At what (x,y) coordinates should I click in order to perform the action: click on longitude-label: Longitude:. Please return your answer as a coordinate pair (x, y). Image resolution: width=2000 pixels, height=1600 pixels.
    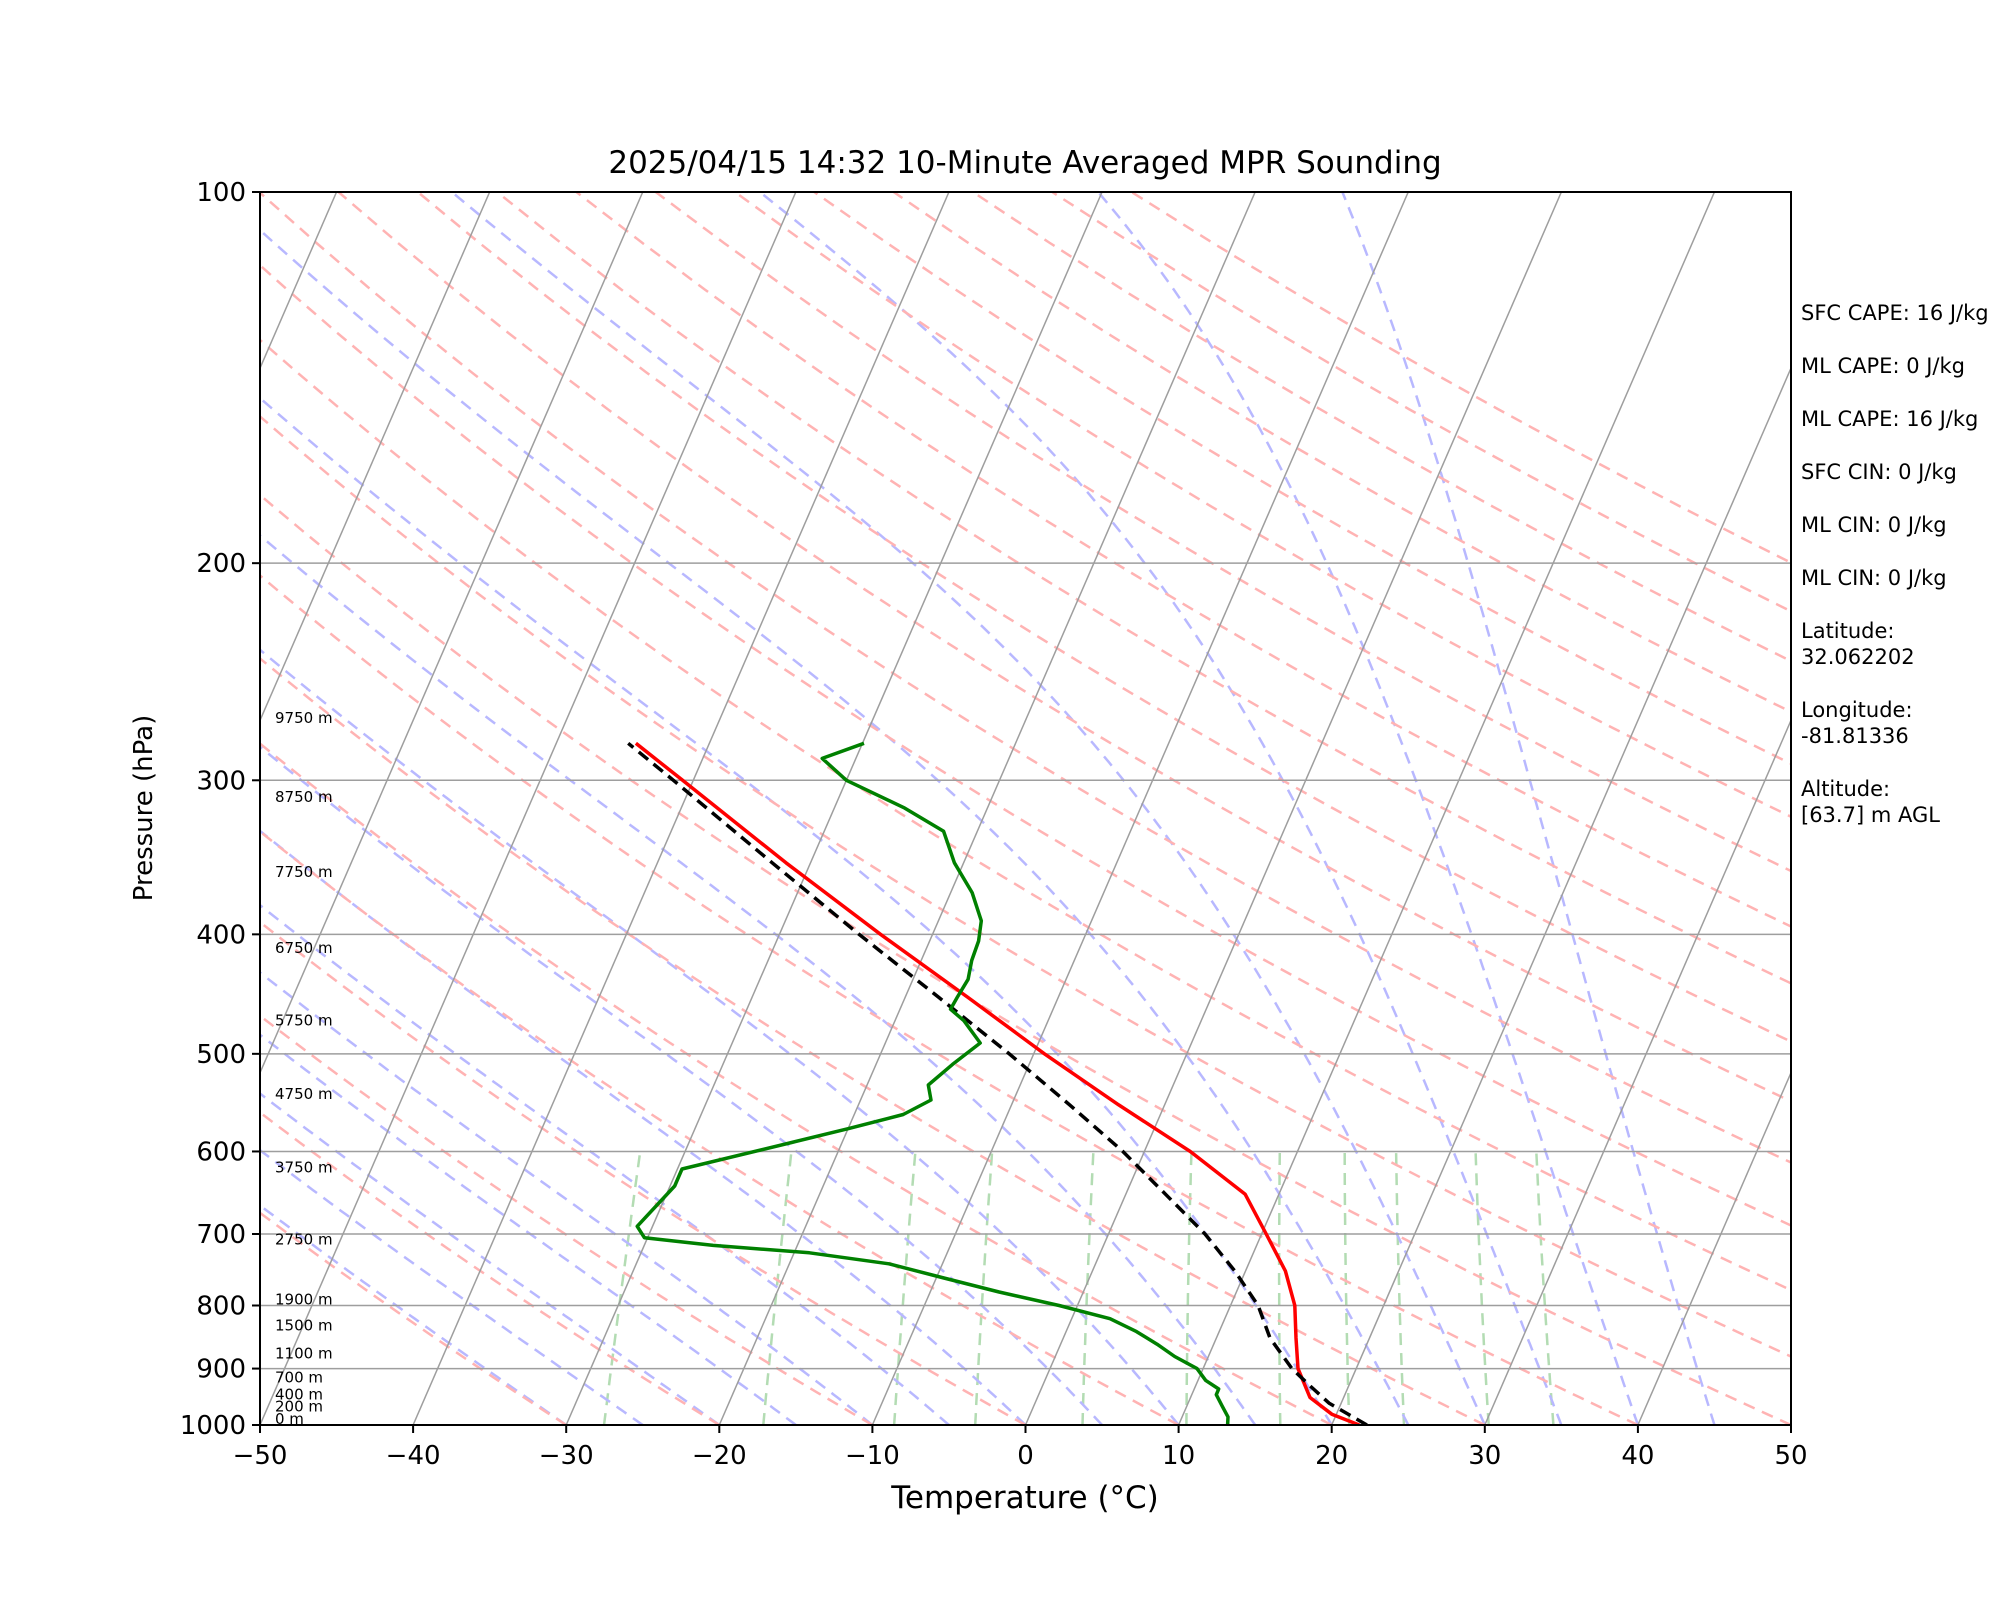
    Looking at the image, I should click on (1857, 710).